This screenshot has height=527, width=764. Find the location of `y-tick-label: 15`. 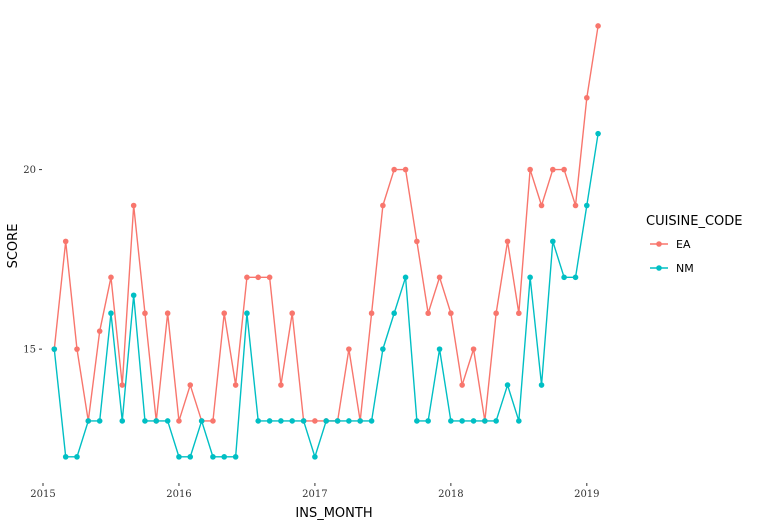

y-tick-label: 15 is located at coordinates (29, 350).